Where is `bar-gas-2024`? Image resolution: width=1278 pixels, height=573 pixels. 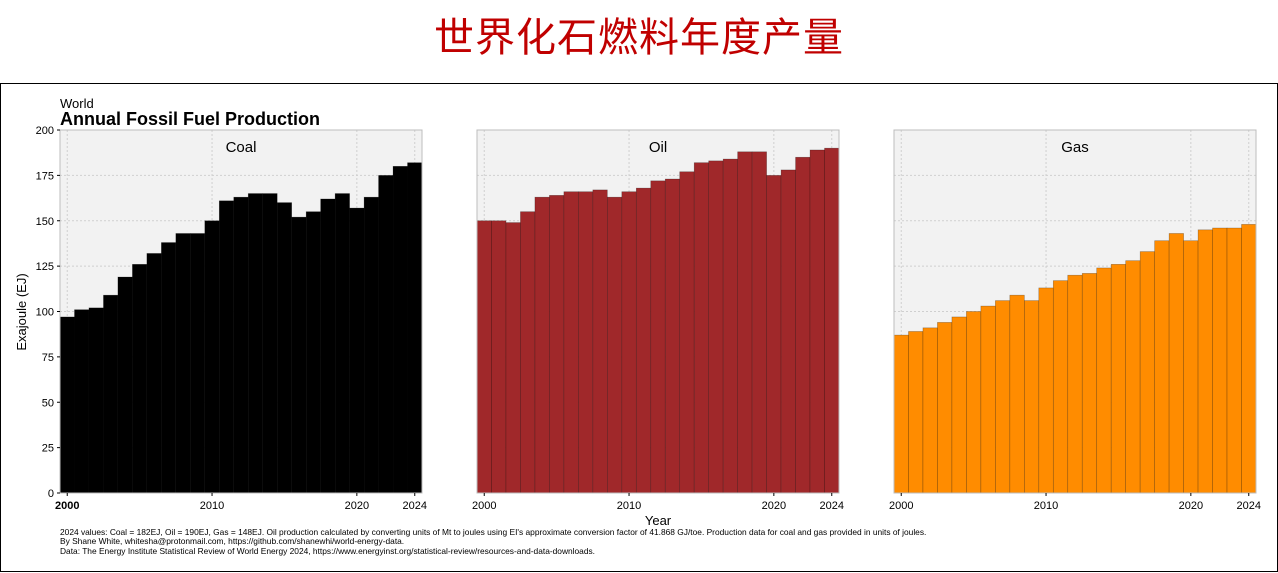
bar-gas-2024 is located at coordinates (1249, 359).